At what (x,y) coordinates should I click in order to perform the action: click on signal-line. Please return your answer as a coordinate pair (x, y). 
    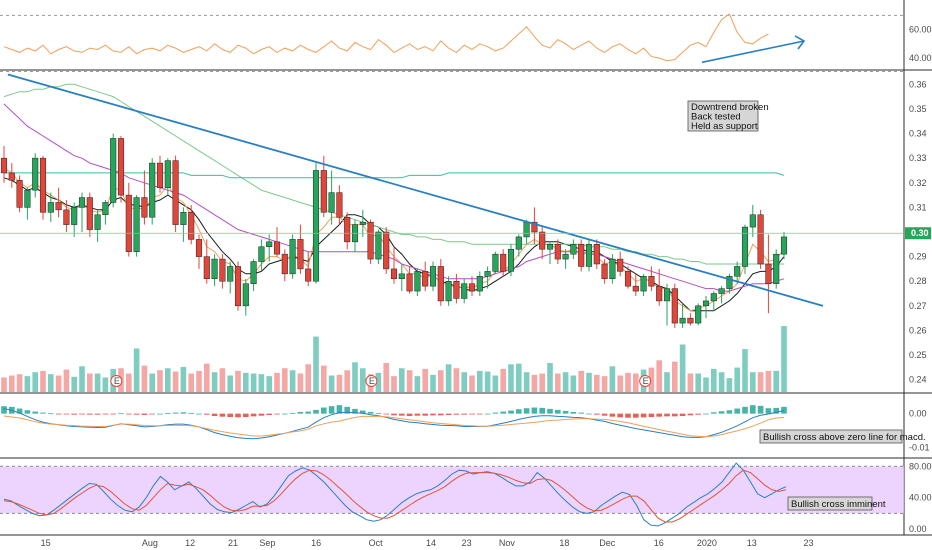
    Looking at the image, I should click on (394, 426).